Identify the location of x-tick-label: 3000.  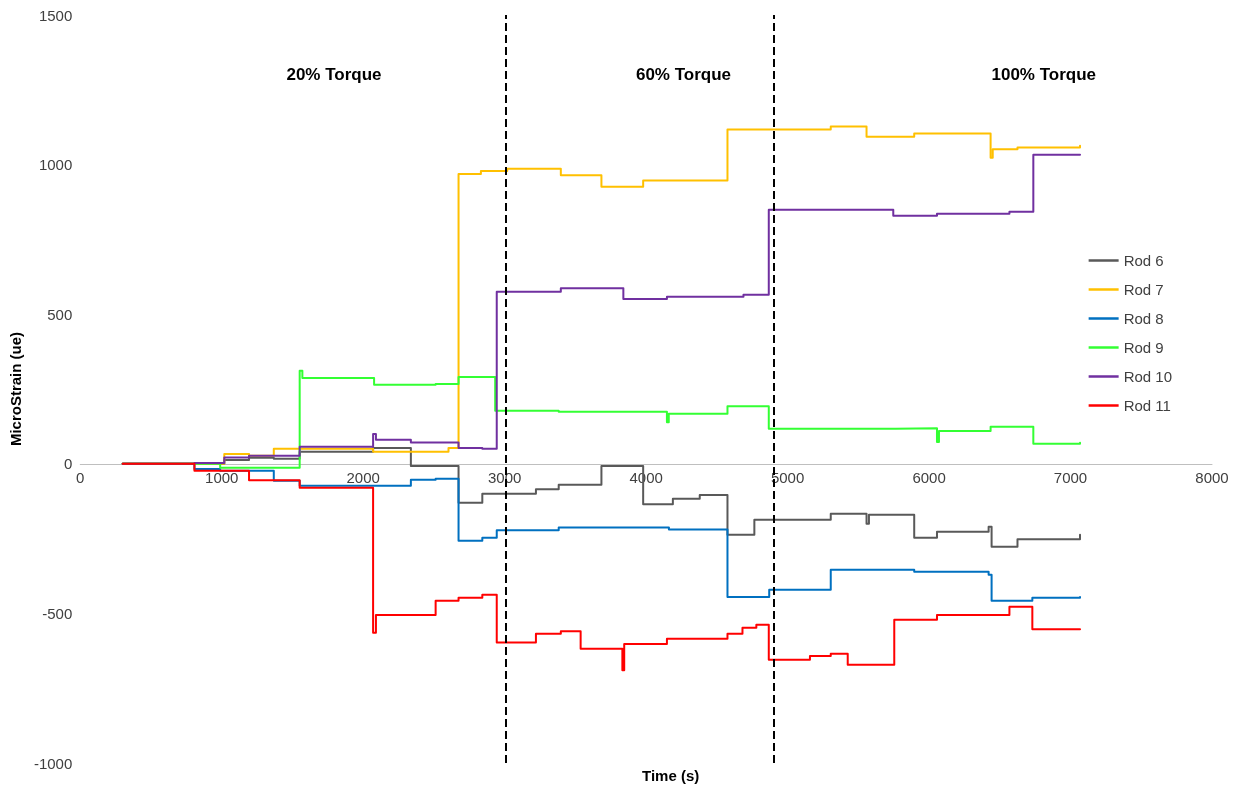
(504, 477).